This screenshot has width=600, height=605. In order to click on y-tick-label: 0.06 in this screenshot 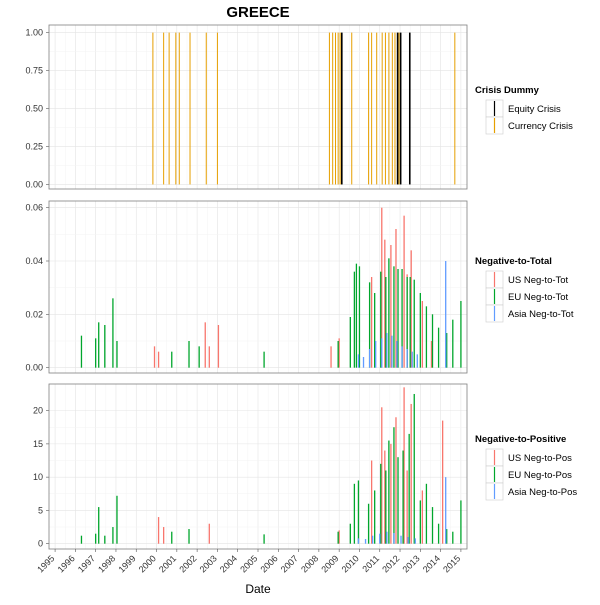, I will do `click(34, 208)`.